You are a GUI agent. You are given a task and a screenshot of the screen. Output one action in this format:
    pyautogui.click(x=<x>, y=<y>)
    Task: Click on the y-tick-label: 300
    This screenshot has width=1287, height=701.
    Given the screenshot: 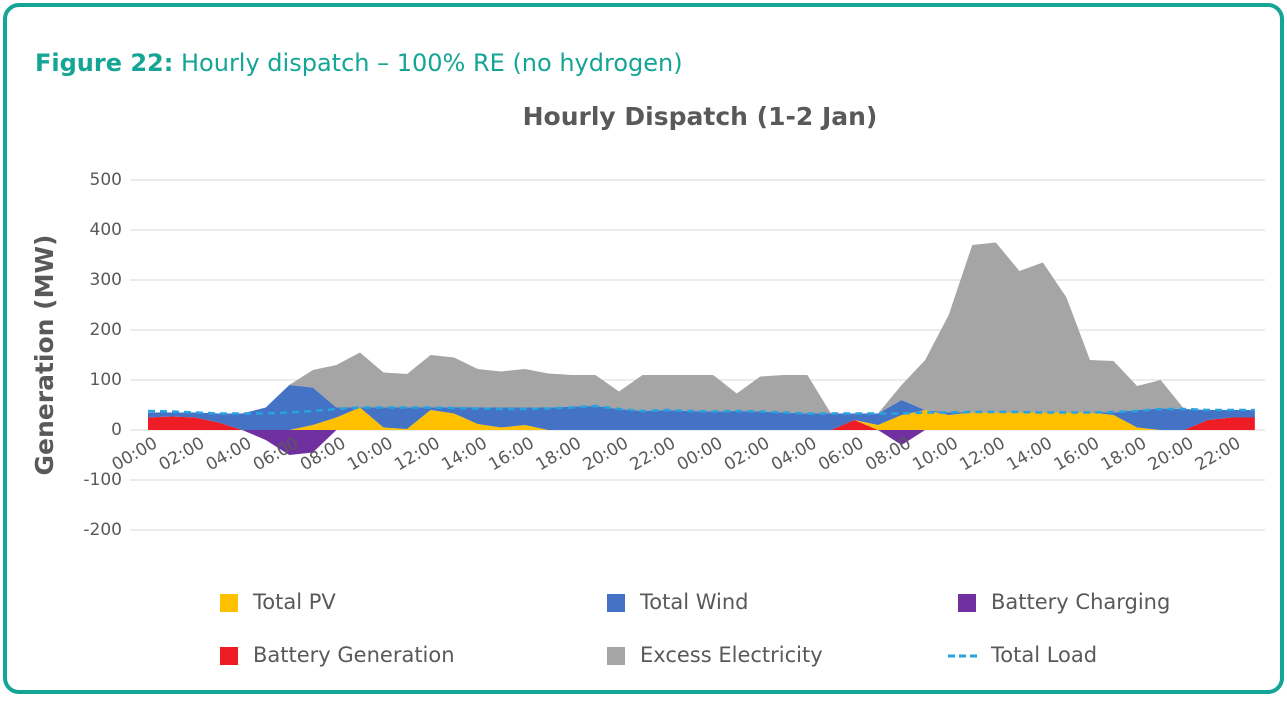 What is the action you would take?
    pyautogui.click(x=106, y=280)
    